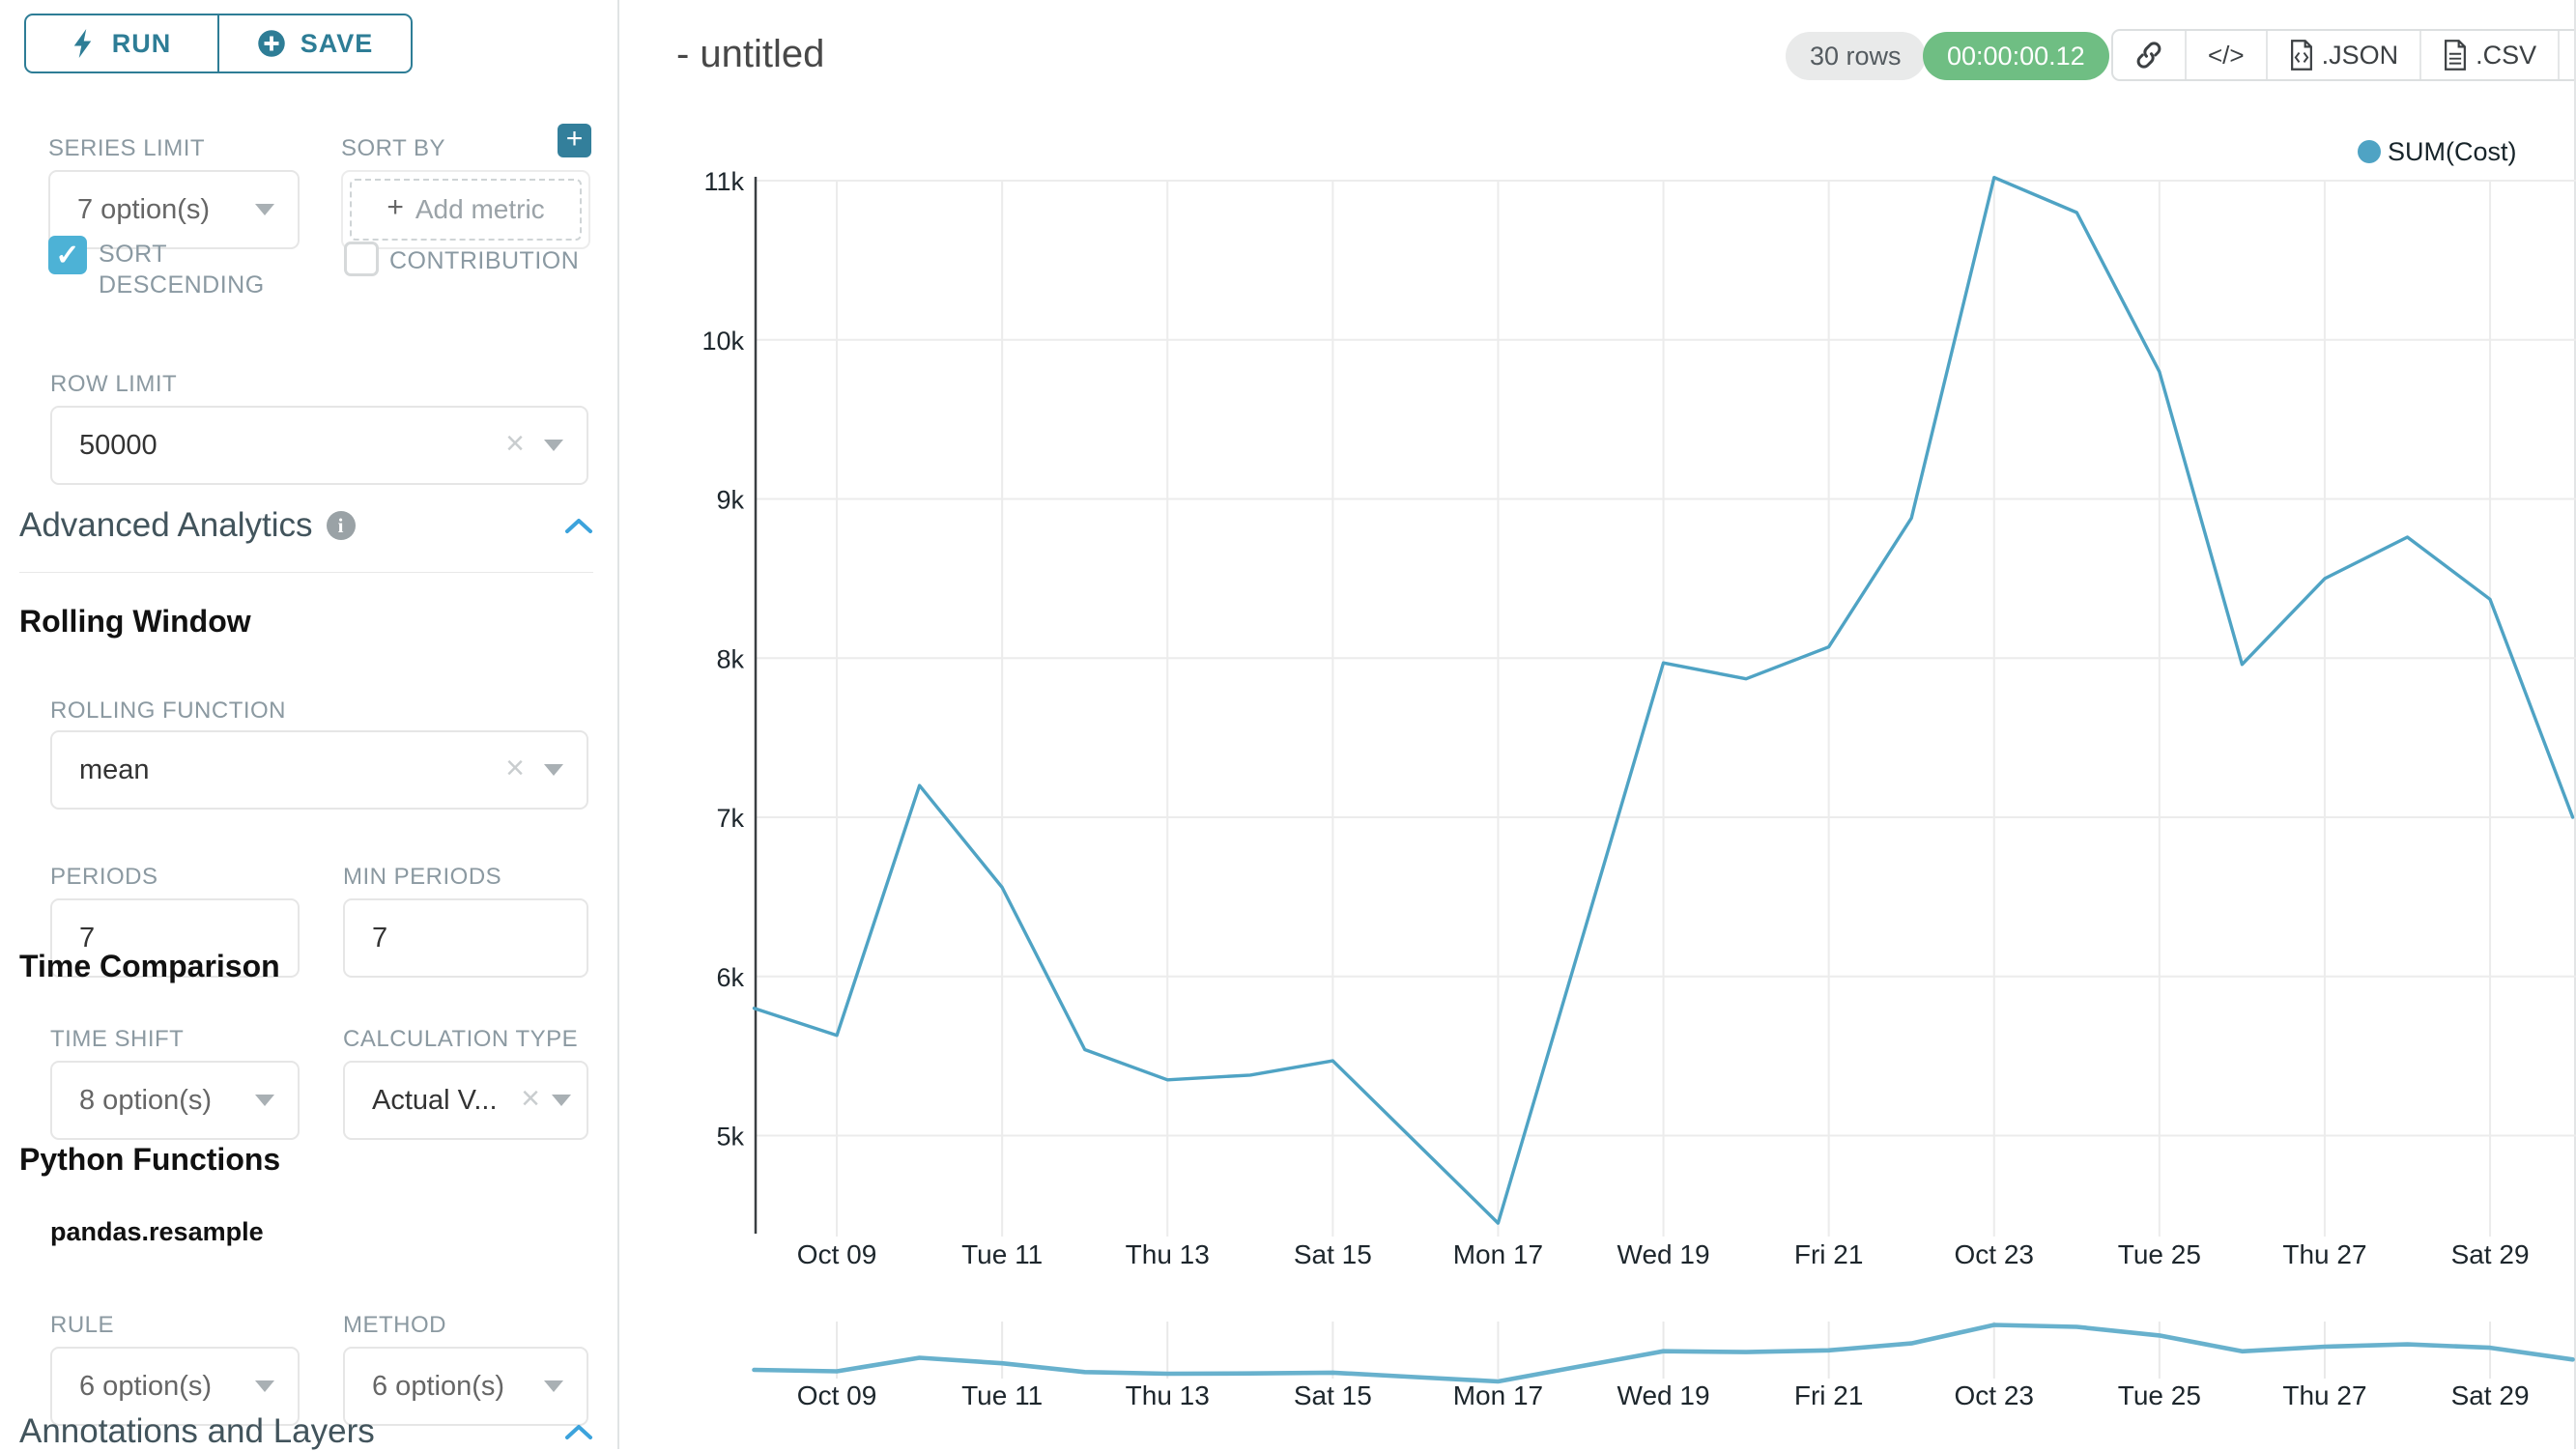  What do you see at coordinates (2453, 151) in the screenshot?
I see `svg-text: SUM(Cost)` at bounding box center [2453, 151].